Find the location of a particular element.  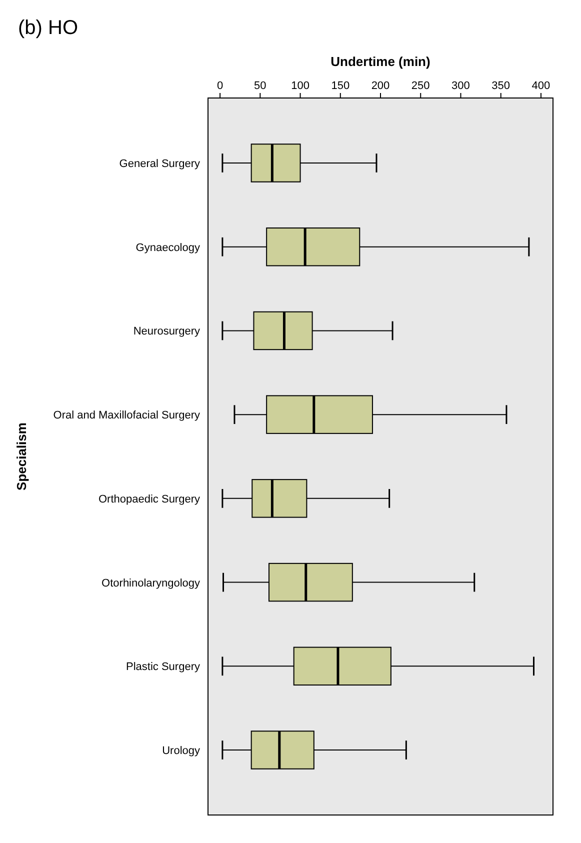

chart-title: (b) HO is located at coordinates (48, 28).